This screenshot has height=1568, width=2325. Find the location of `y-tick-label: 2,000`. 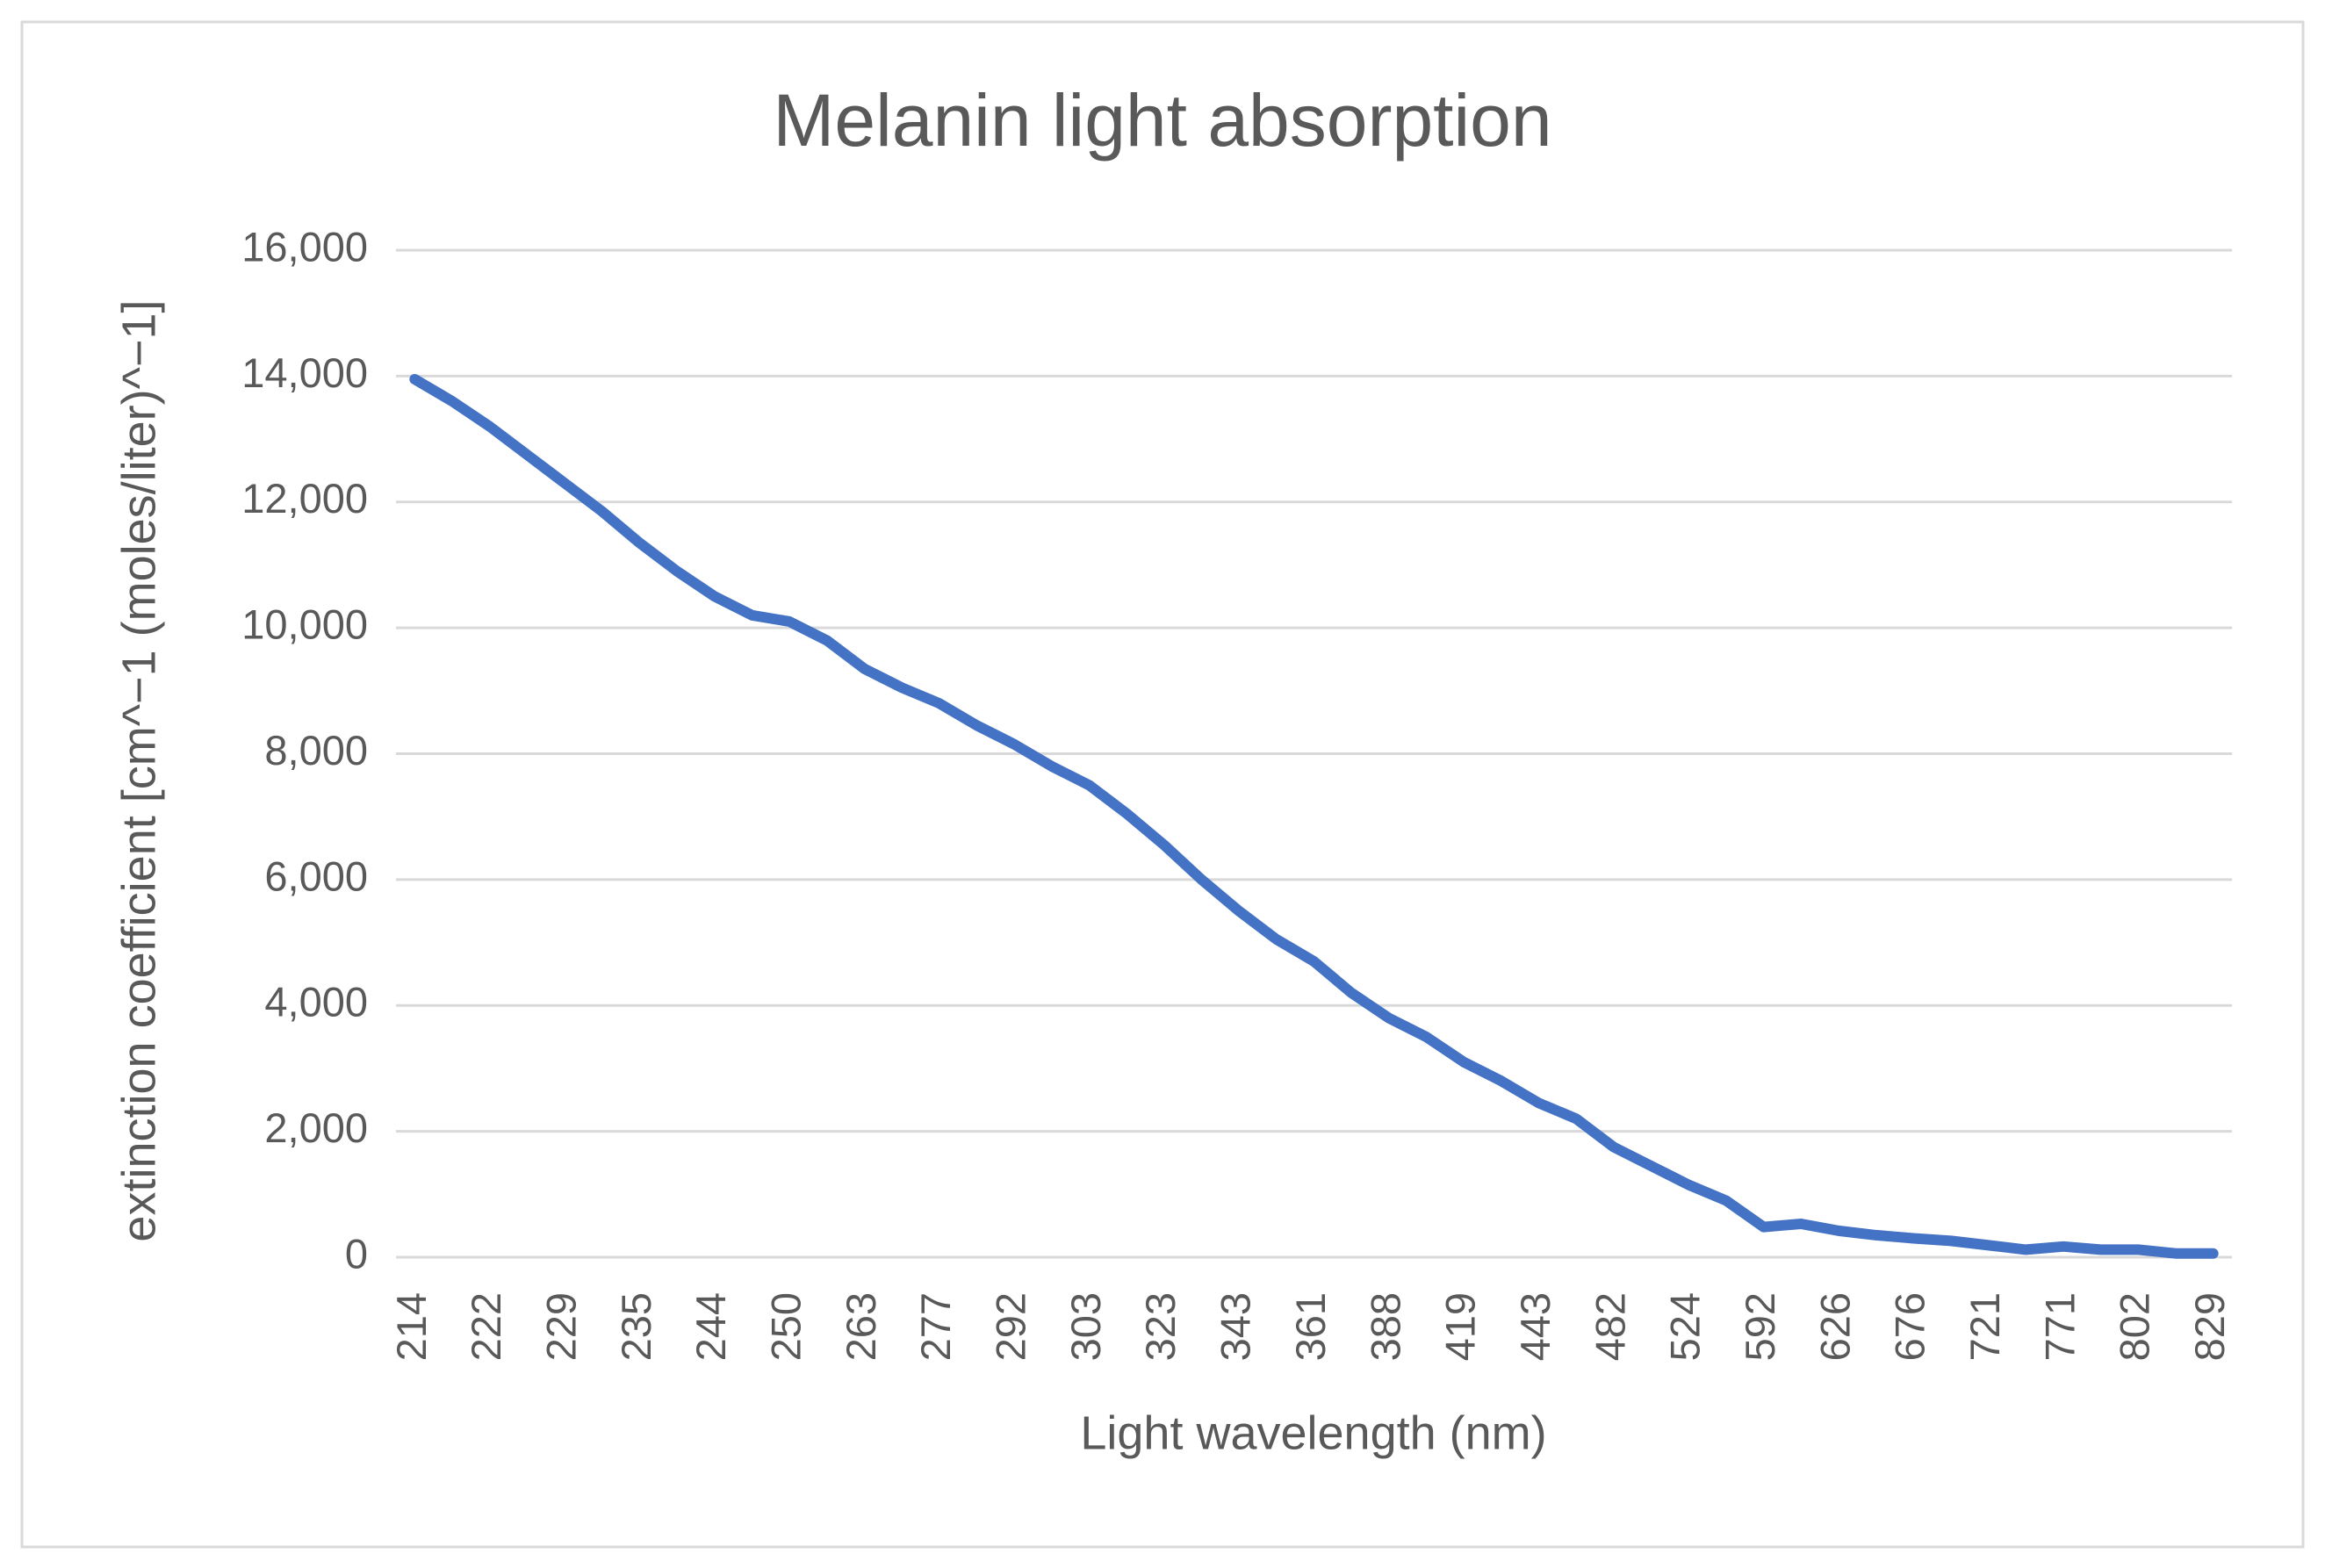

y-tick-label: 2,000 is located at coordinates (316, 1127).